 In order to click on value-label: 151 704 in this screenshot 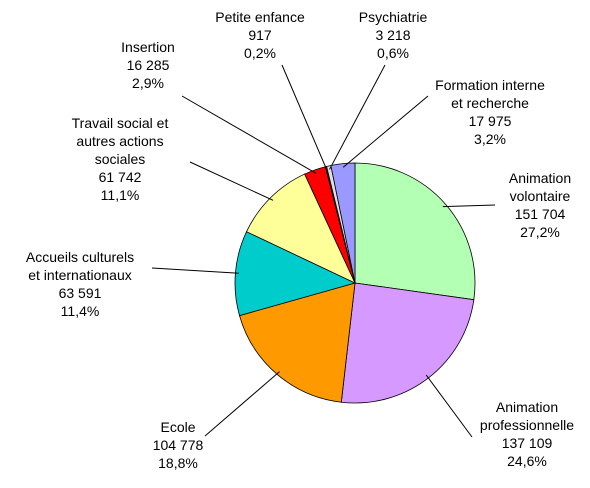, I will do `click(540, 214)`.